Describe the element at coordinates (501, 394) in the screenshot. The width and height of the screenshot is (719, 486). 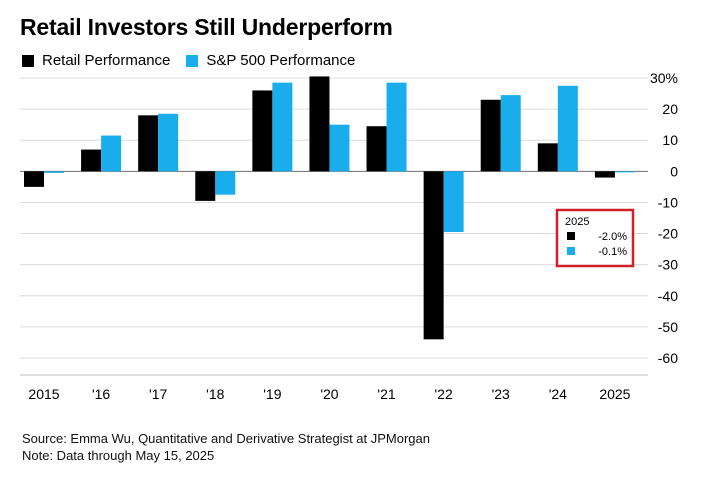
I see `x-tick-label: '23` at that location.